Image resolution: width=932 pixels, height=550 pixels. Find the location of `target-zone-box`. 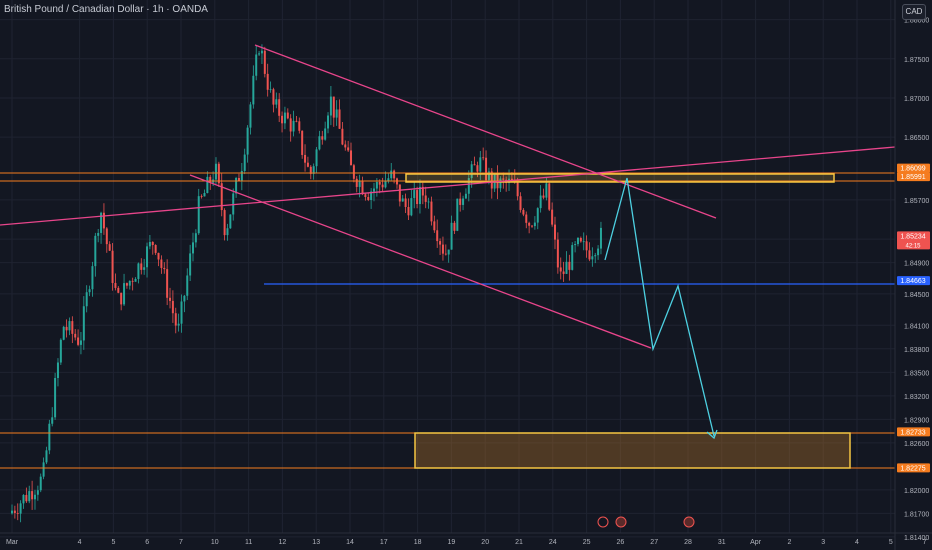

target-zone-box is located at coordinates (632, 450).